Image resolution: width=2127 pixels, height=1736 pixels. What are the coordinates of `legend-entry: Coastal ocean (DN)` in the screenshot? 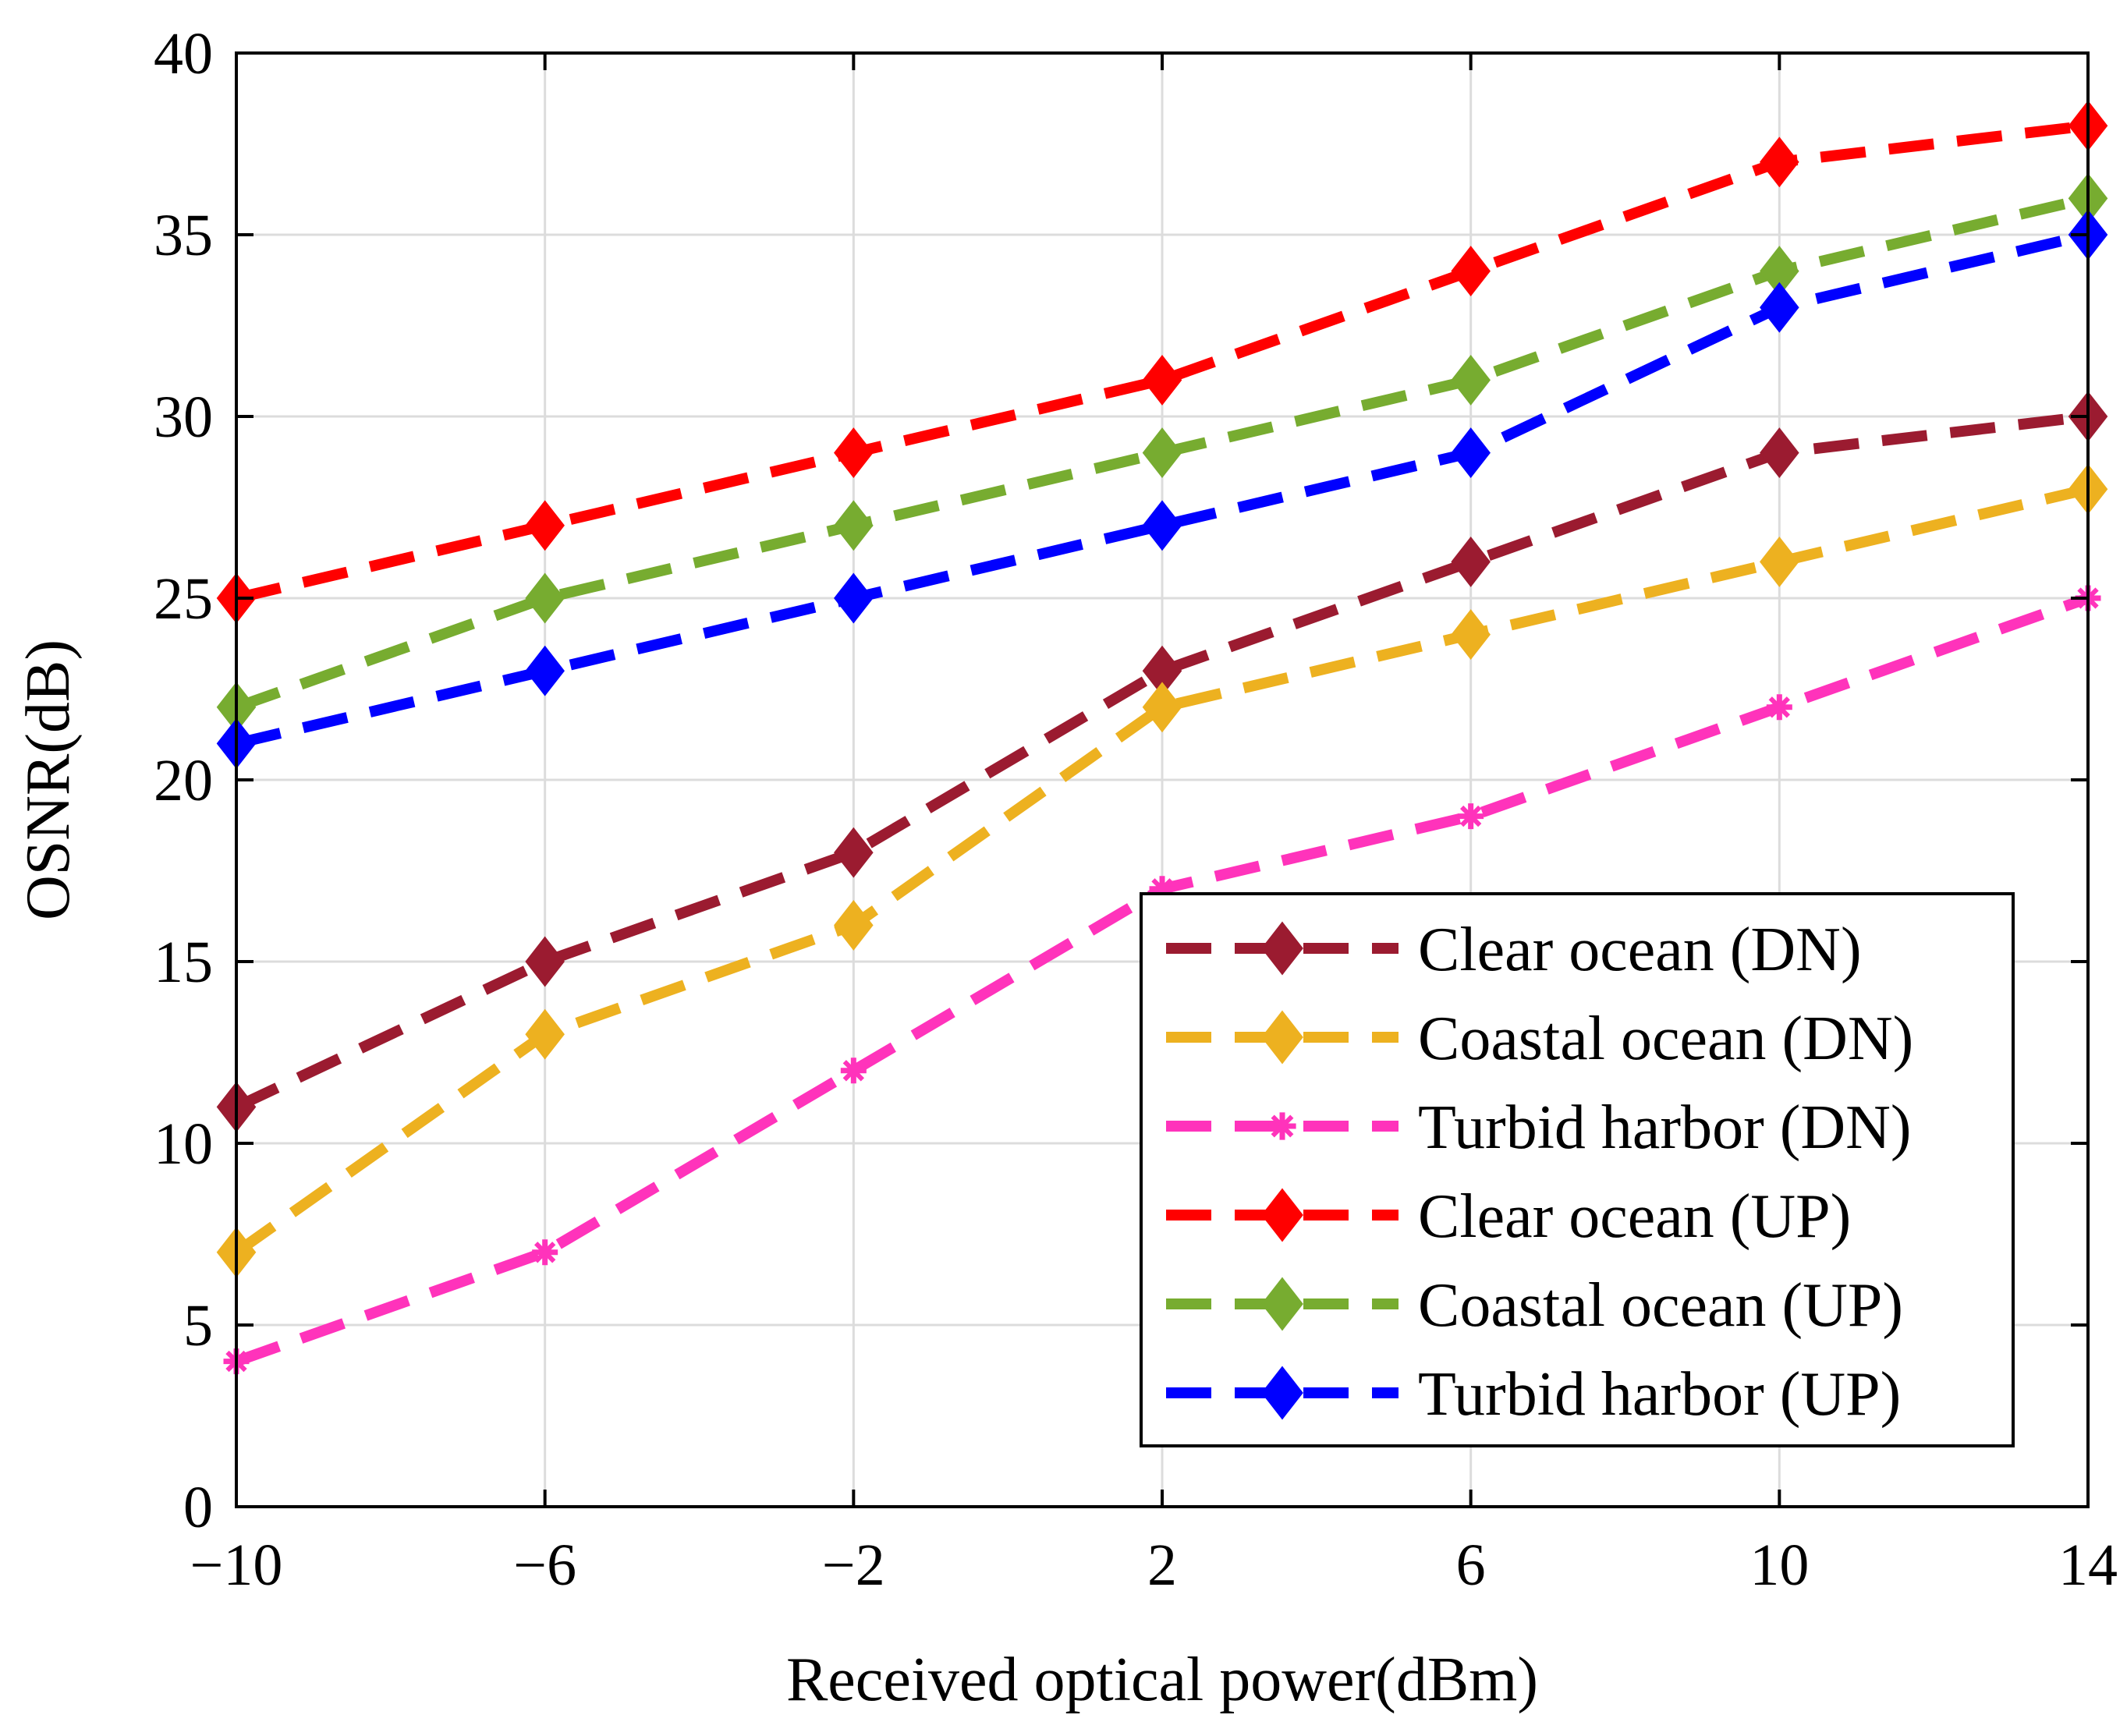 It's located at (1539, 1038).